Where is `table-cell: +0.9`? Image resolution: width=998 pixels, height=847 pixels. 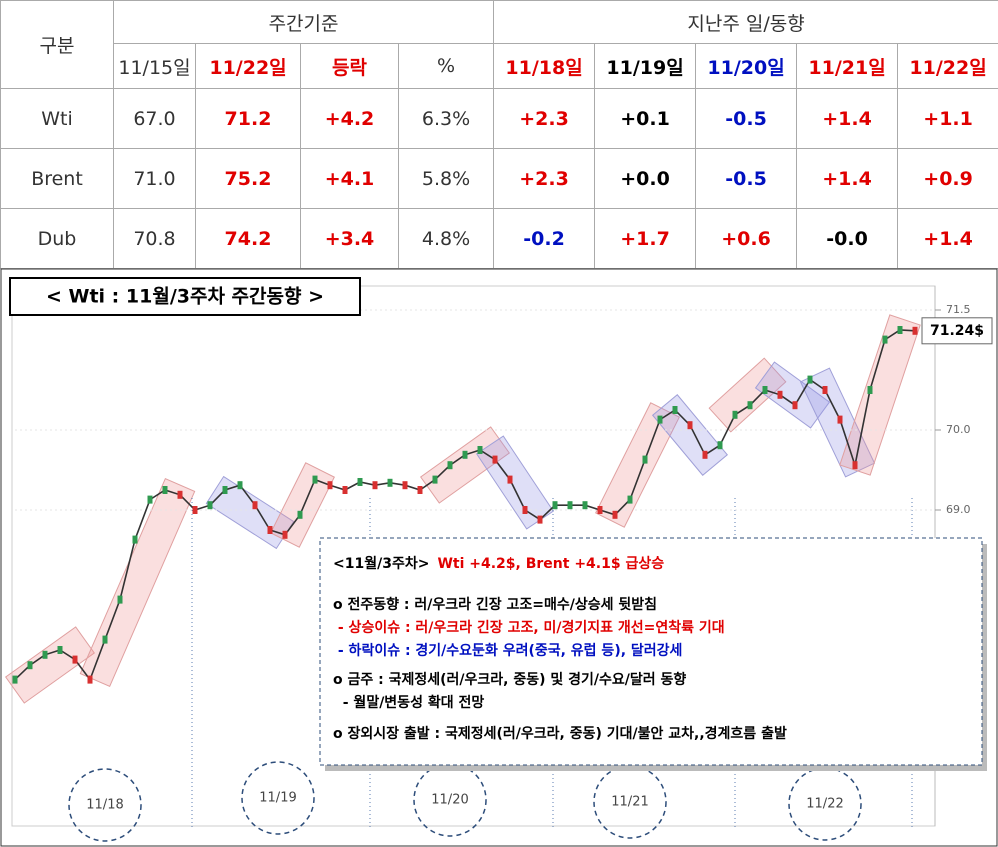
table-cell: +0.9 is located at coordinates (947, 178).